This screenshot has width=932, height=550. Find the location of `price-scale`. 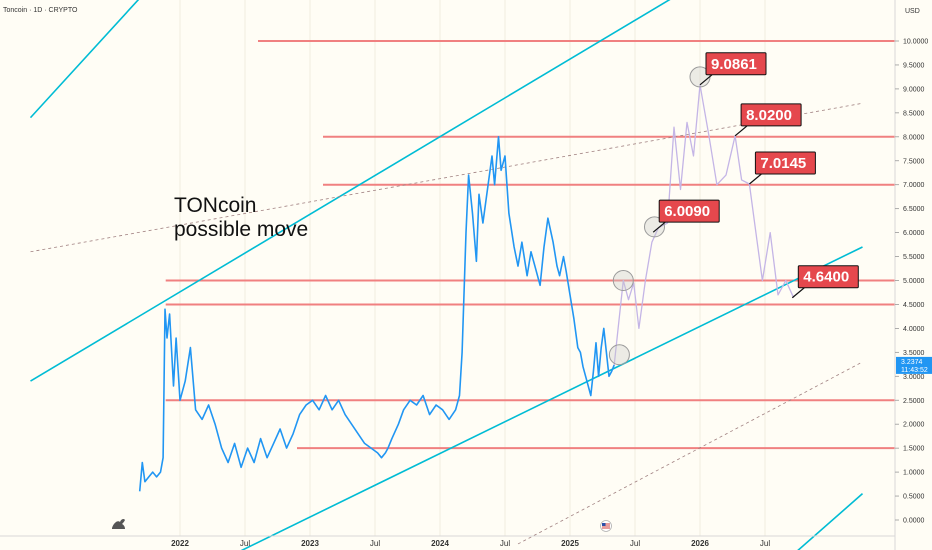

price-scale is located at coordinates (914, 268).